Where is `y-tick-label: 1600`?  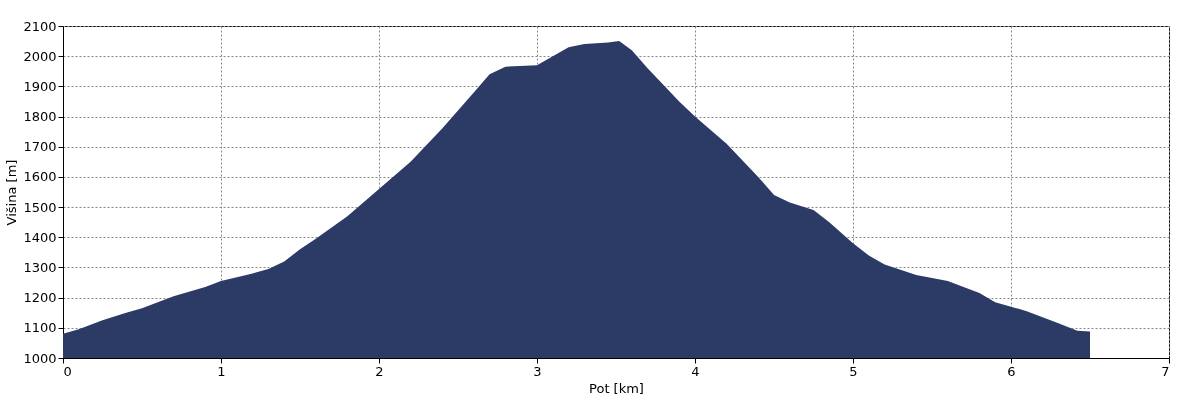 y-tick-label: 1600 is located at coordinates (40, 177).